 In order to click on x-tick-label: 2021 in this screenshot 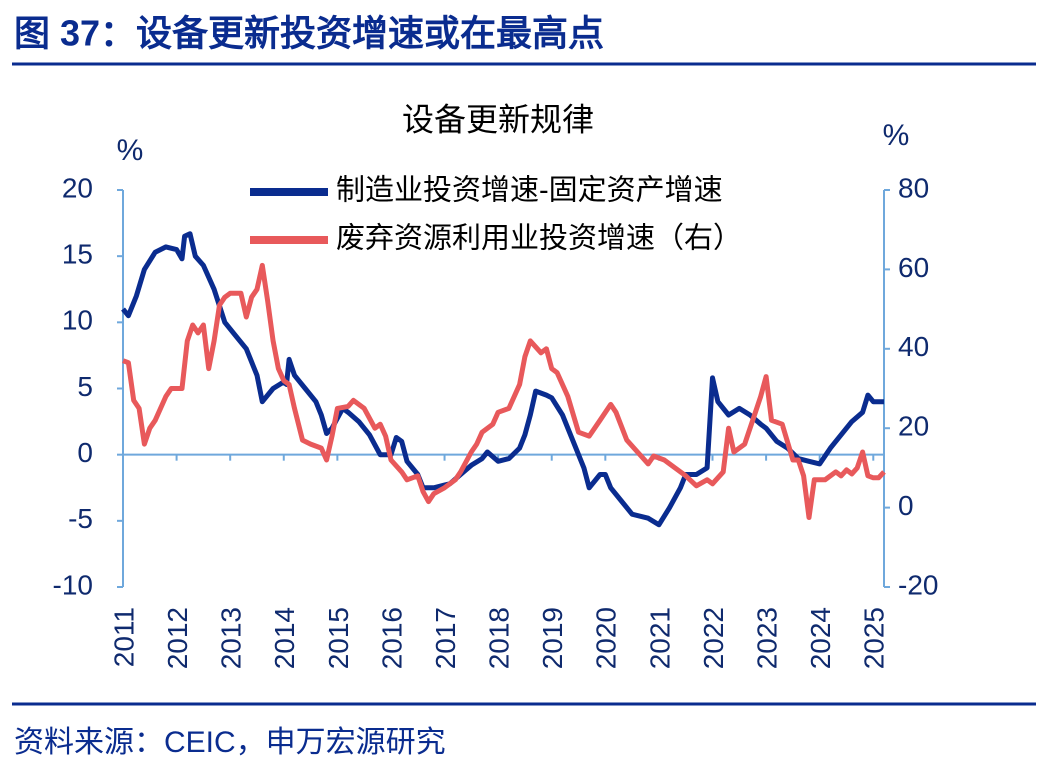, I will do `click(659, 638)`.